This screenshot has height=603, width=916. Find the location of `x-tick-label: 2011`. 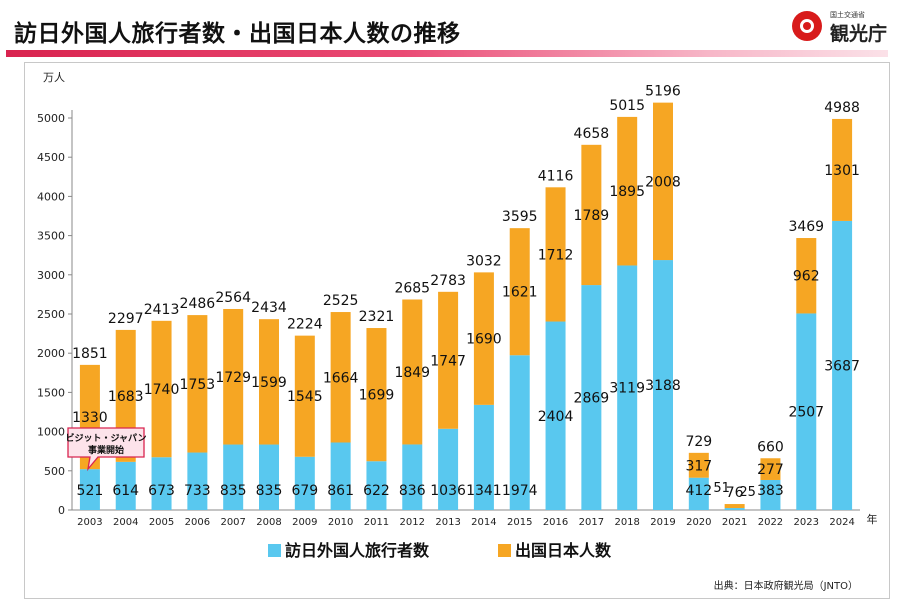

x-tick-label: 2011 is located at coordinates (376, 522).